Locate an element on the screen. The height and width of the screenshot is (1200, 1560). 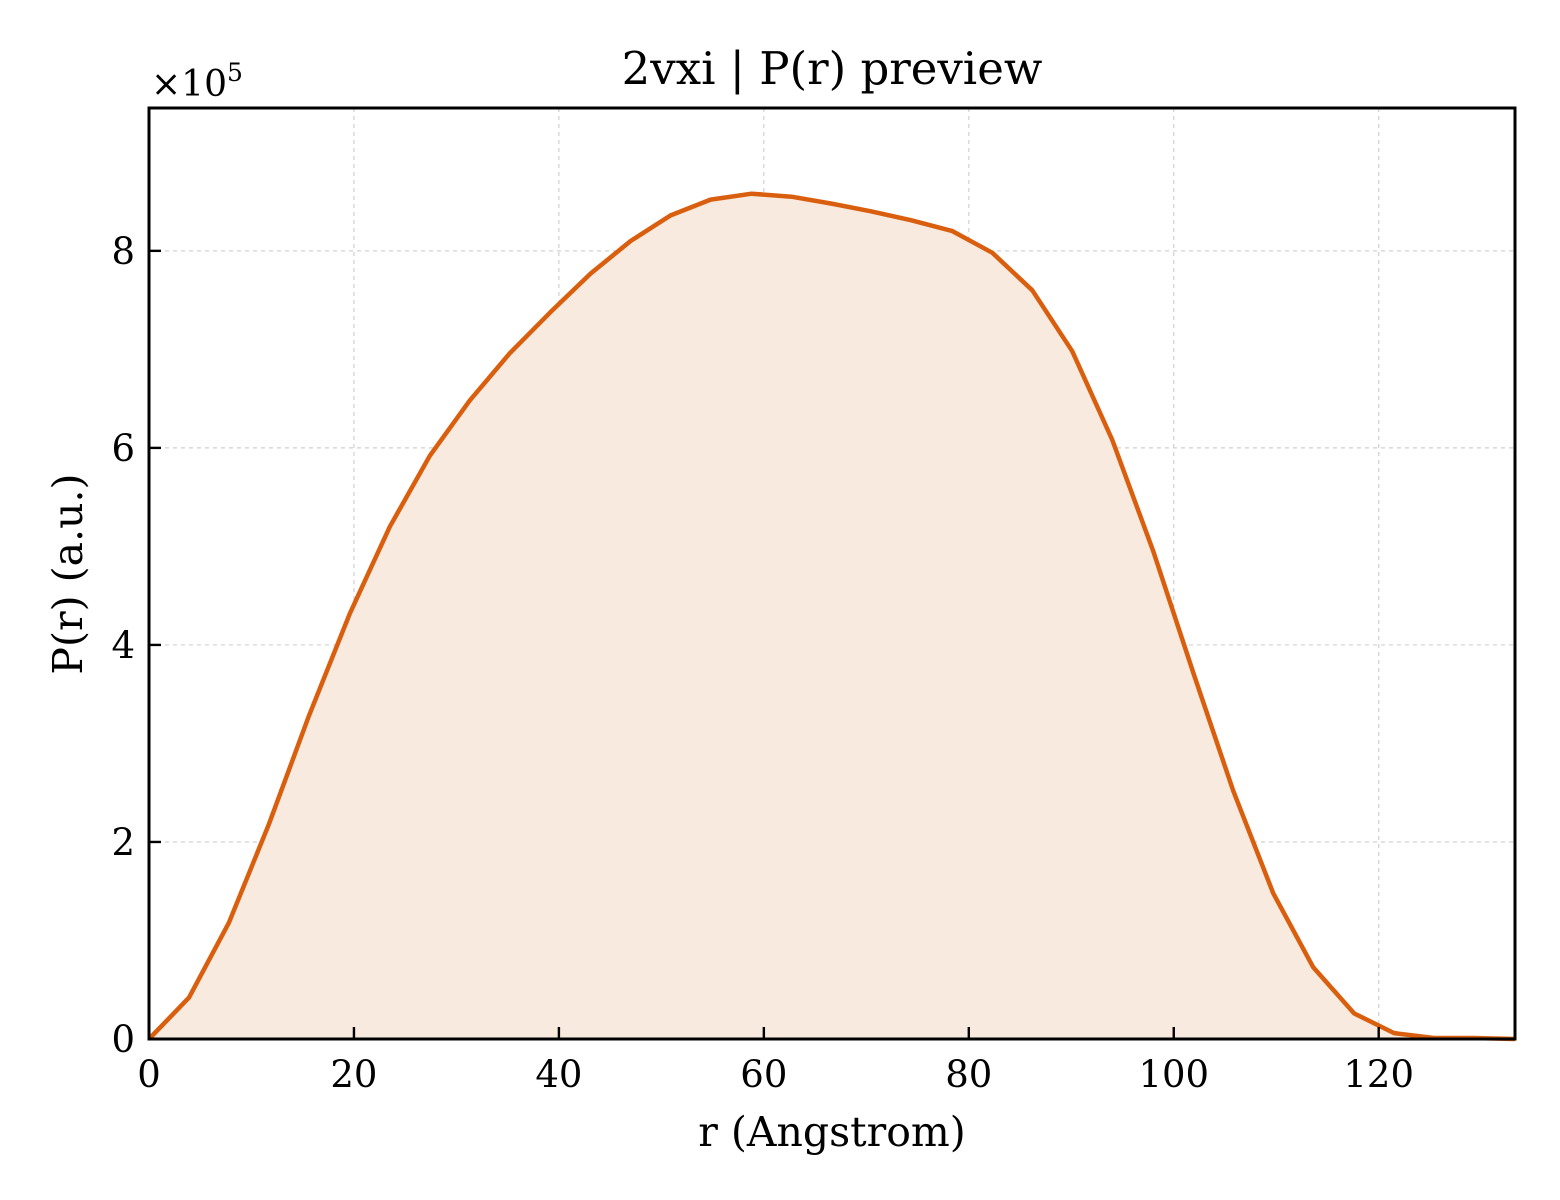
x-tick-label: 80 is located at coordinates (968, 1074).